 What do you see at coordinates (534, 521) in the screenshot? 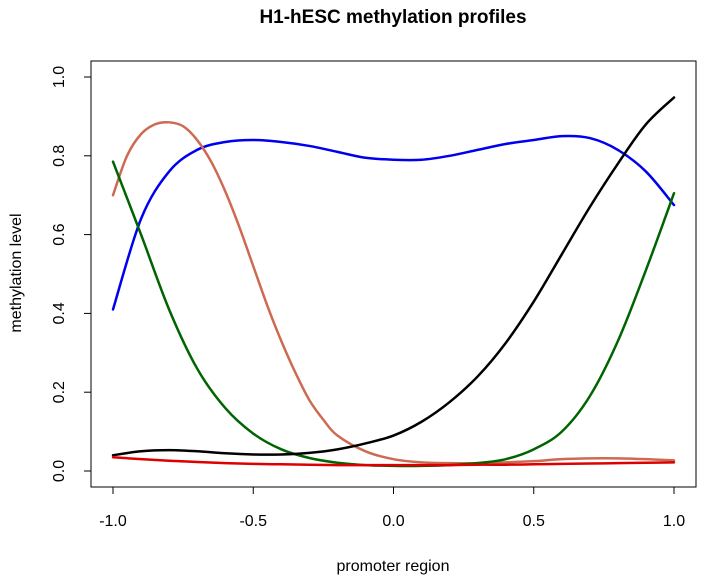
I see `x-tick-label: 0.5` at bounding box center [534, 521].